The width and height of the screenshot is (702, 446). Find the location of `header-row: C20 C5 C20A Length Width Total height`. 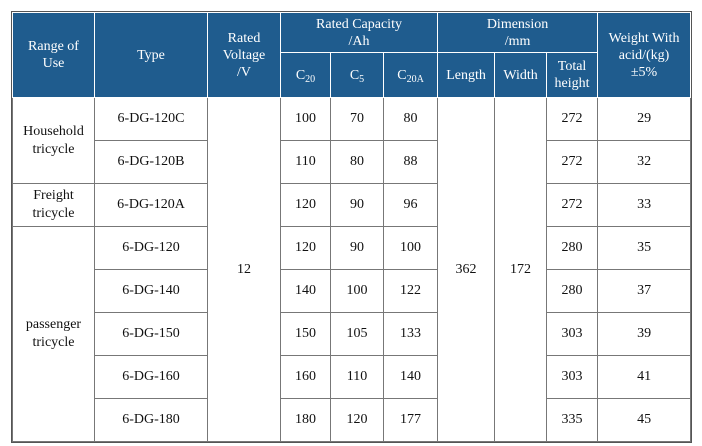

header-row: C20 C5 C20A Length Width Total height is located at coordinates (352, 75).